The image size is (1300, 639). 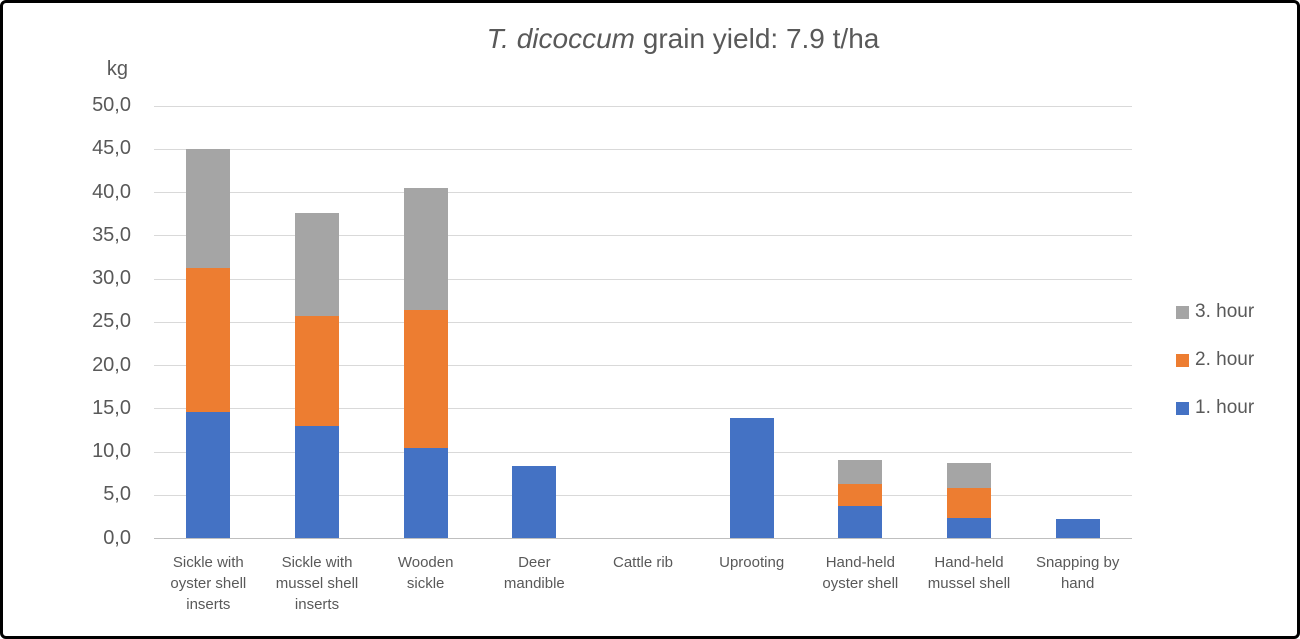 What do you see at coordinates (860, 573) in the screenshot?
I see `x-category-label: Hand-held oyster shell` at bounding box center [860, 573].